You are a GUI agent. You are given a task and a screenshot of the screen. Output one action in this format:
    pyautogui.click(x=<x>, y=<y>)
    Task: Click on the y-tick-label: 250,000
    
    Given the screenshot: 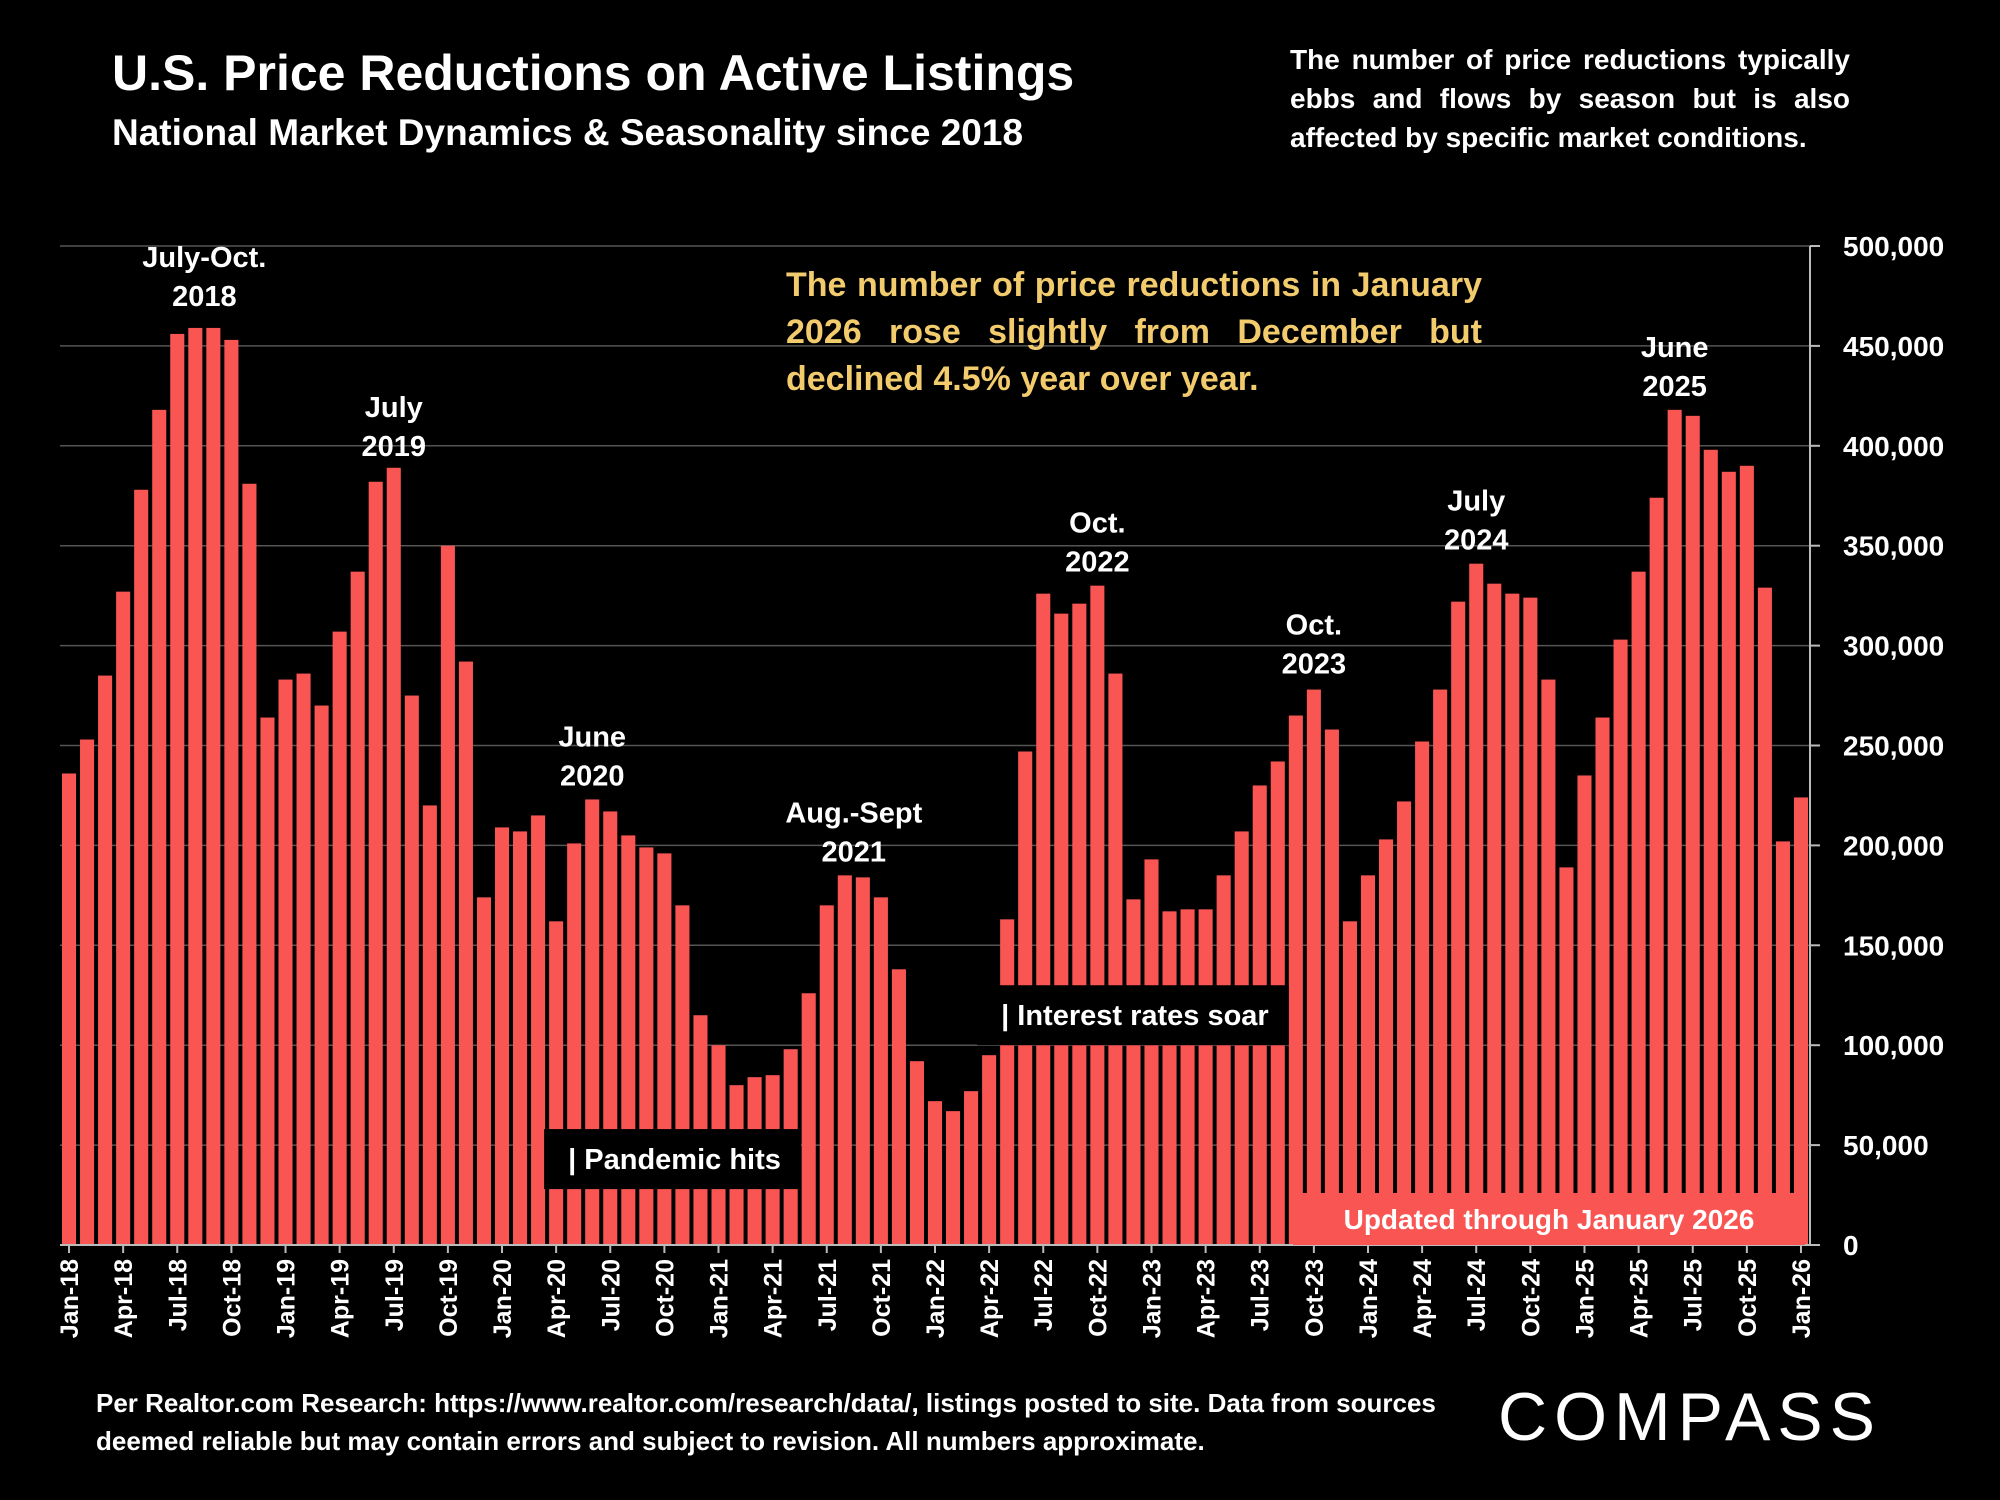 What is the action you would take?
    pyautogui.click(x=1893, y=746)
    